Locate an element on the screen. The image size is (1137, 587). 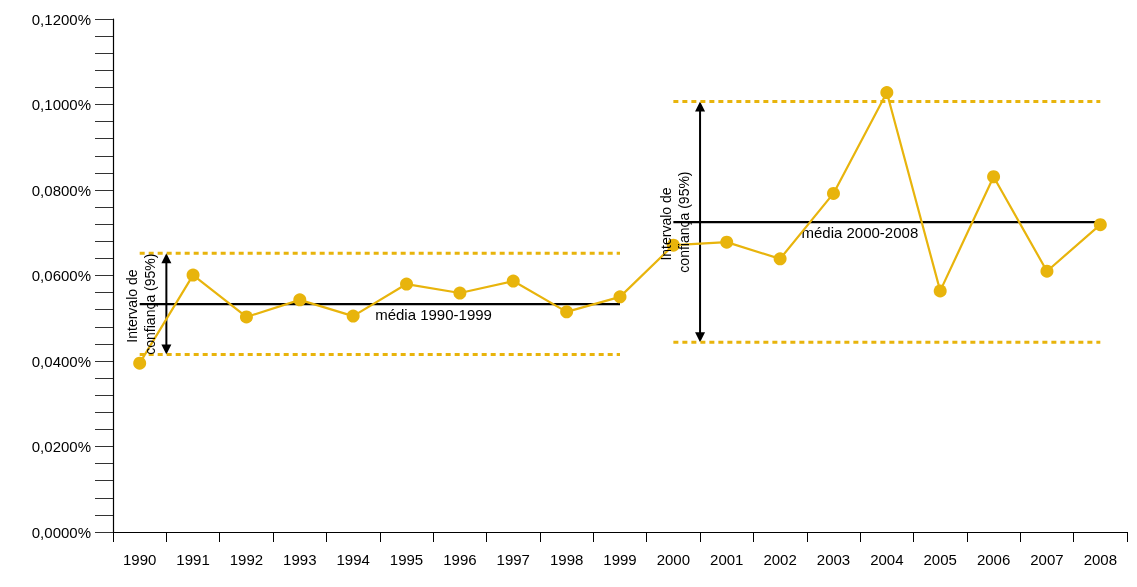
y-tick-label: 0,0400% is located at coordinates (61, 361).